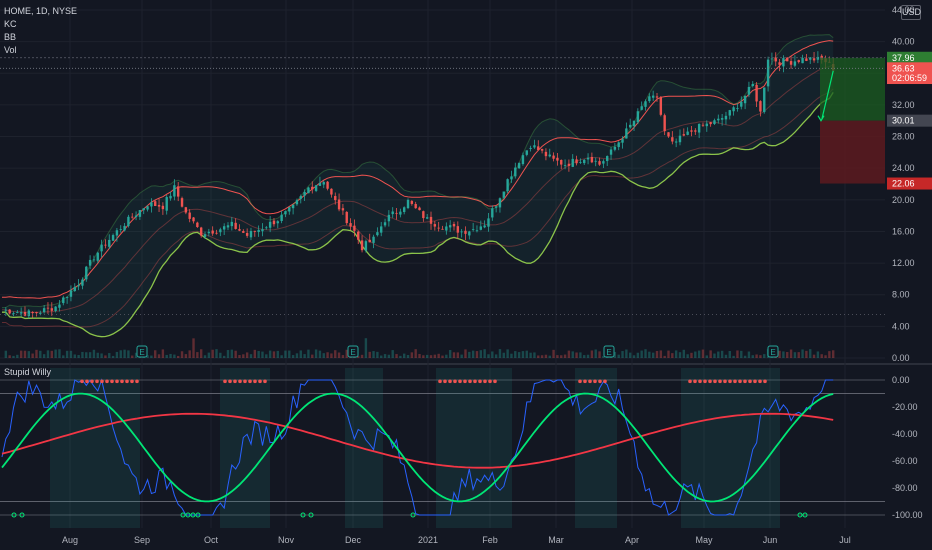  I want to click on price-label-entry: 30.01, so click(909, 120).